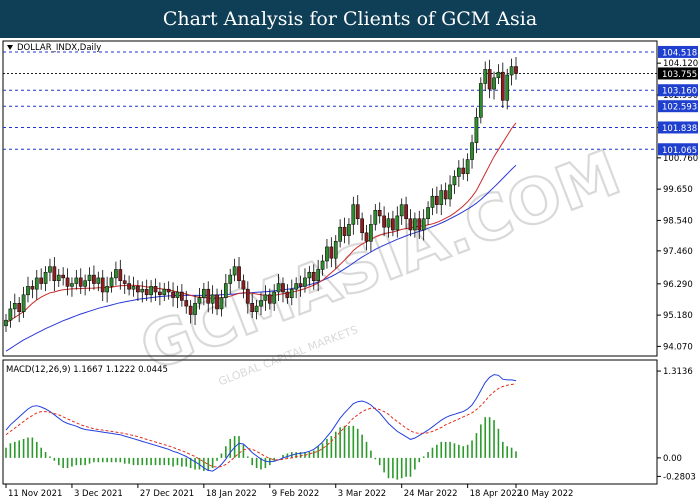 This screenshot has width=700, height=500. I want to click on level-label: 103.160, so click(678, 90).